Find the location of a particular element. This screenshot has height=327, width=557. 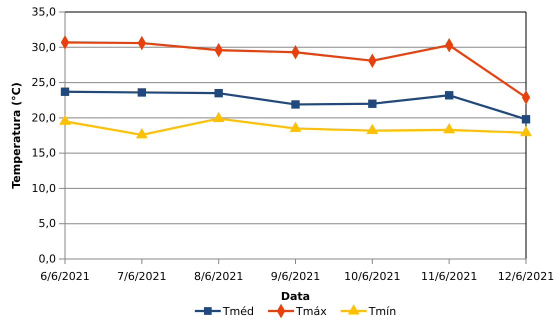

x-axis-title: Data is located at coordinates (295, 296).